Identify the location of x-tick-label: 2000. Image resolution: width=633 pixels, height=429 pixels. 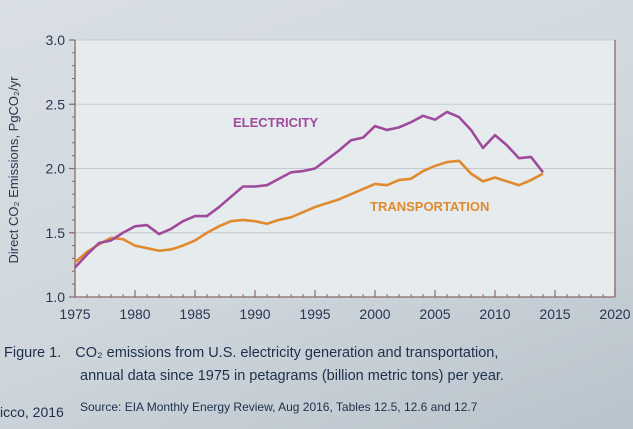
(374, 314).